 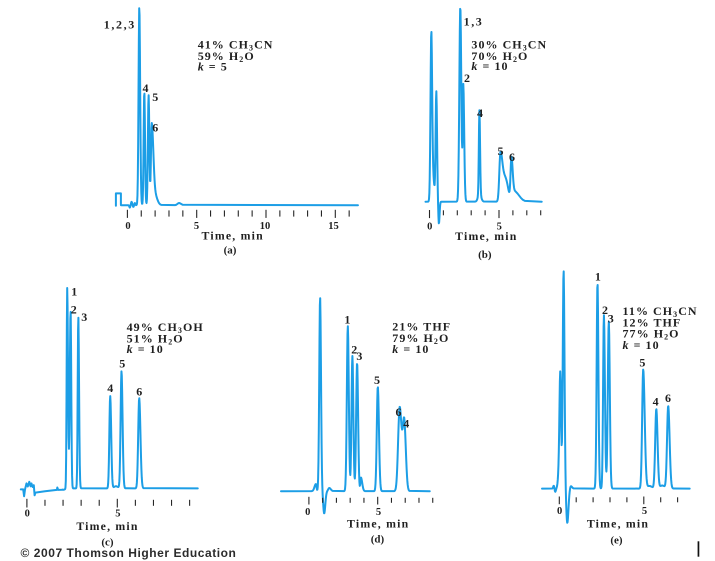 What do you see at coordinates (107, 542) in the screenshot?
I see `svg-text: (c)` at bounding box center [107, 542].